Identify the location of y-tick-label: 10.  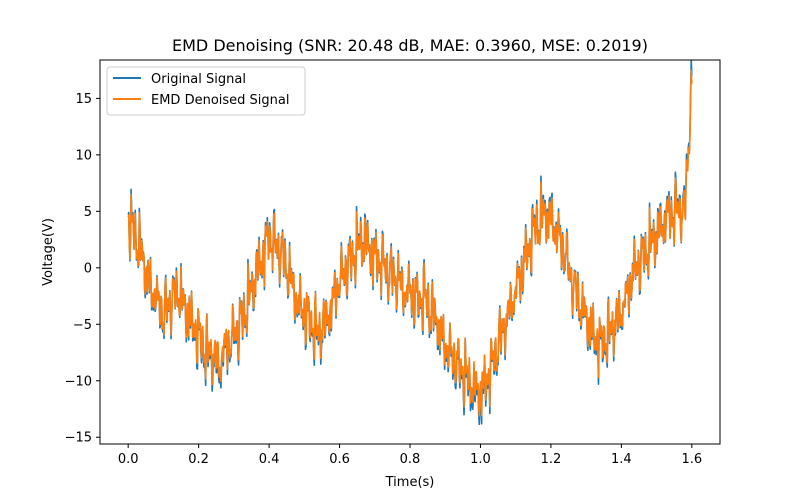
(83, 155).